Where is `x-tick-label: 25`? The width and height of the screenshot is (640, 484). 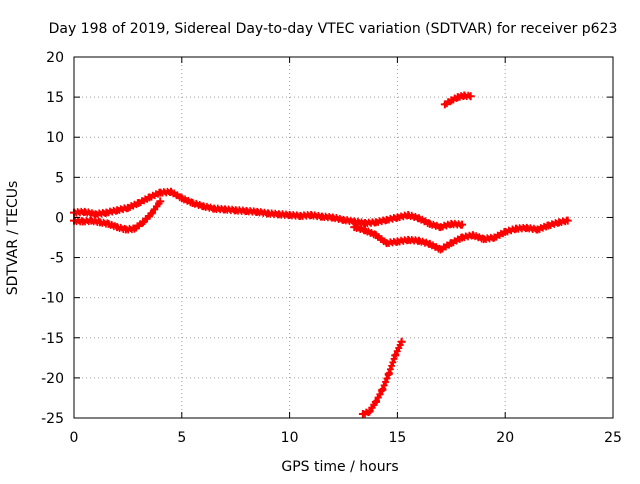
x-tick-label: 25 is located at coordinates (613, 438).